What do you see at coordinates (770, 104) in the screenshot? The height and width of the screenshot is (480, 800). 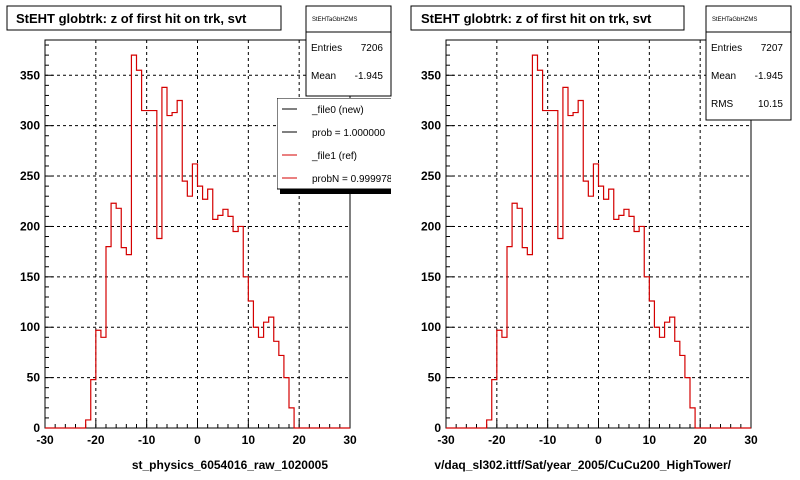 I see `stats-rms-value-2: 10.15` at bounding box center [770, 104].